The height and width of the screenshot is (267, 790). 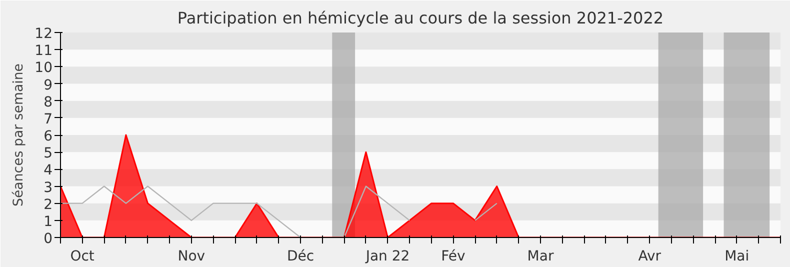 What do you see at coordinates (48, 102) in the screenshot?
I see `y-tick-label: 8` at bounding box center [48, 102].